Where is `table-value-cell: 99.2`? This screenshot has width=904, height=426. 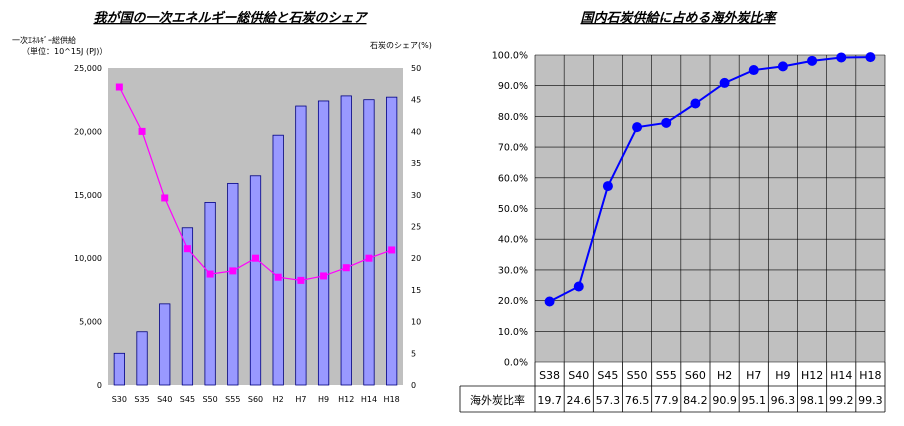
table-value-cell: 99.2 is located at coordinates (841, 400).